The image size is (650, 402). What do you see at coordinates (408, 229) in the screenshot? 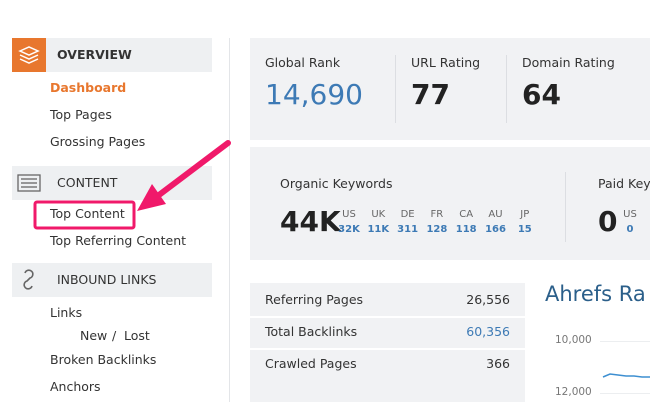
I see `country-value: 311` at bounding box center [408, 229].